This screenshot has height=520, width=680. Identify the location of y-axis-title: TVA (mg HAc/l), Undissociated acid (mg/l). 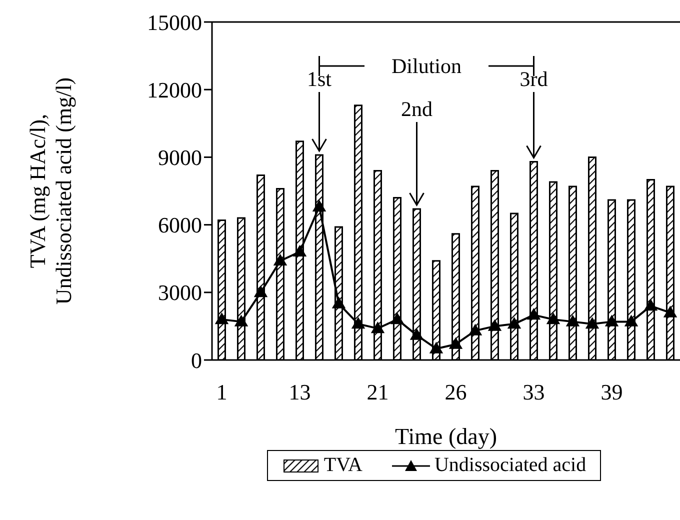
(50, 191).